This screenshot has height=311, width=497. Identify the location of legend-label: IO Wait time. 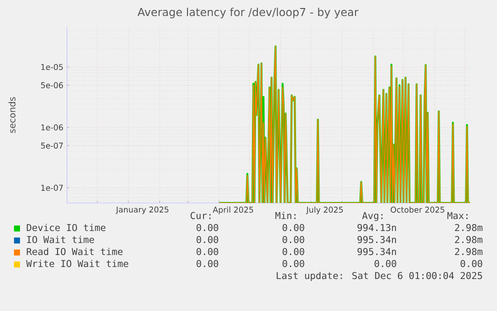
(60, 240).